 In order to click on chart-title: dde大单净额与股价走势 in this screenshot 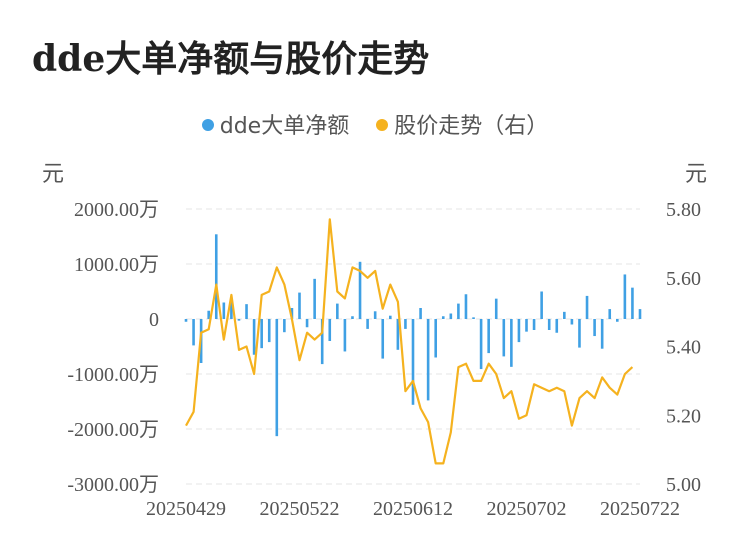, I will do `click(231, 59)`.